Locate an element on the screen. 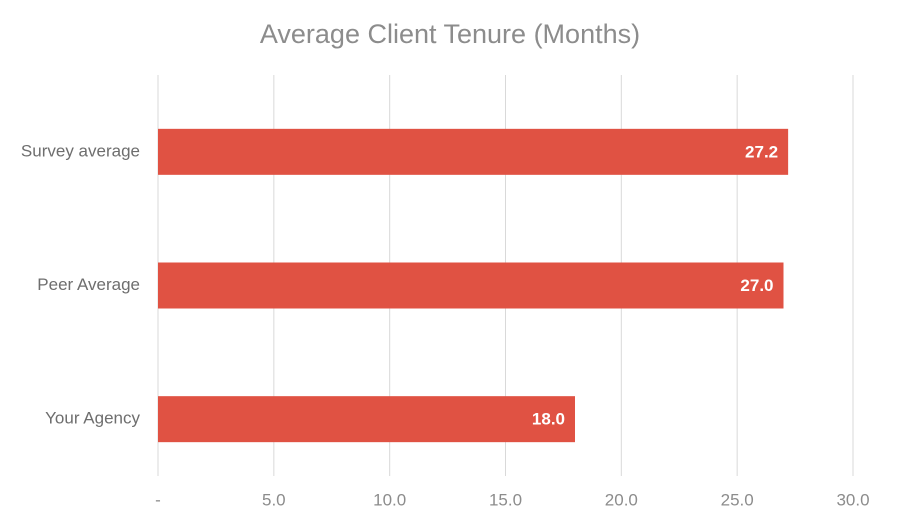  x-tick-label: 25.0 is located at coordinates (737, 499).